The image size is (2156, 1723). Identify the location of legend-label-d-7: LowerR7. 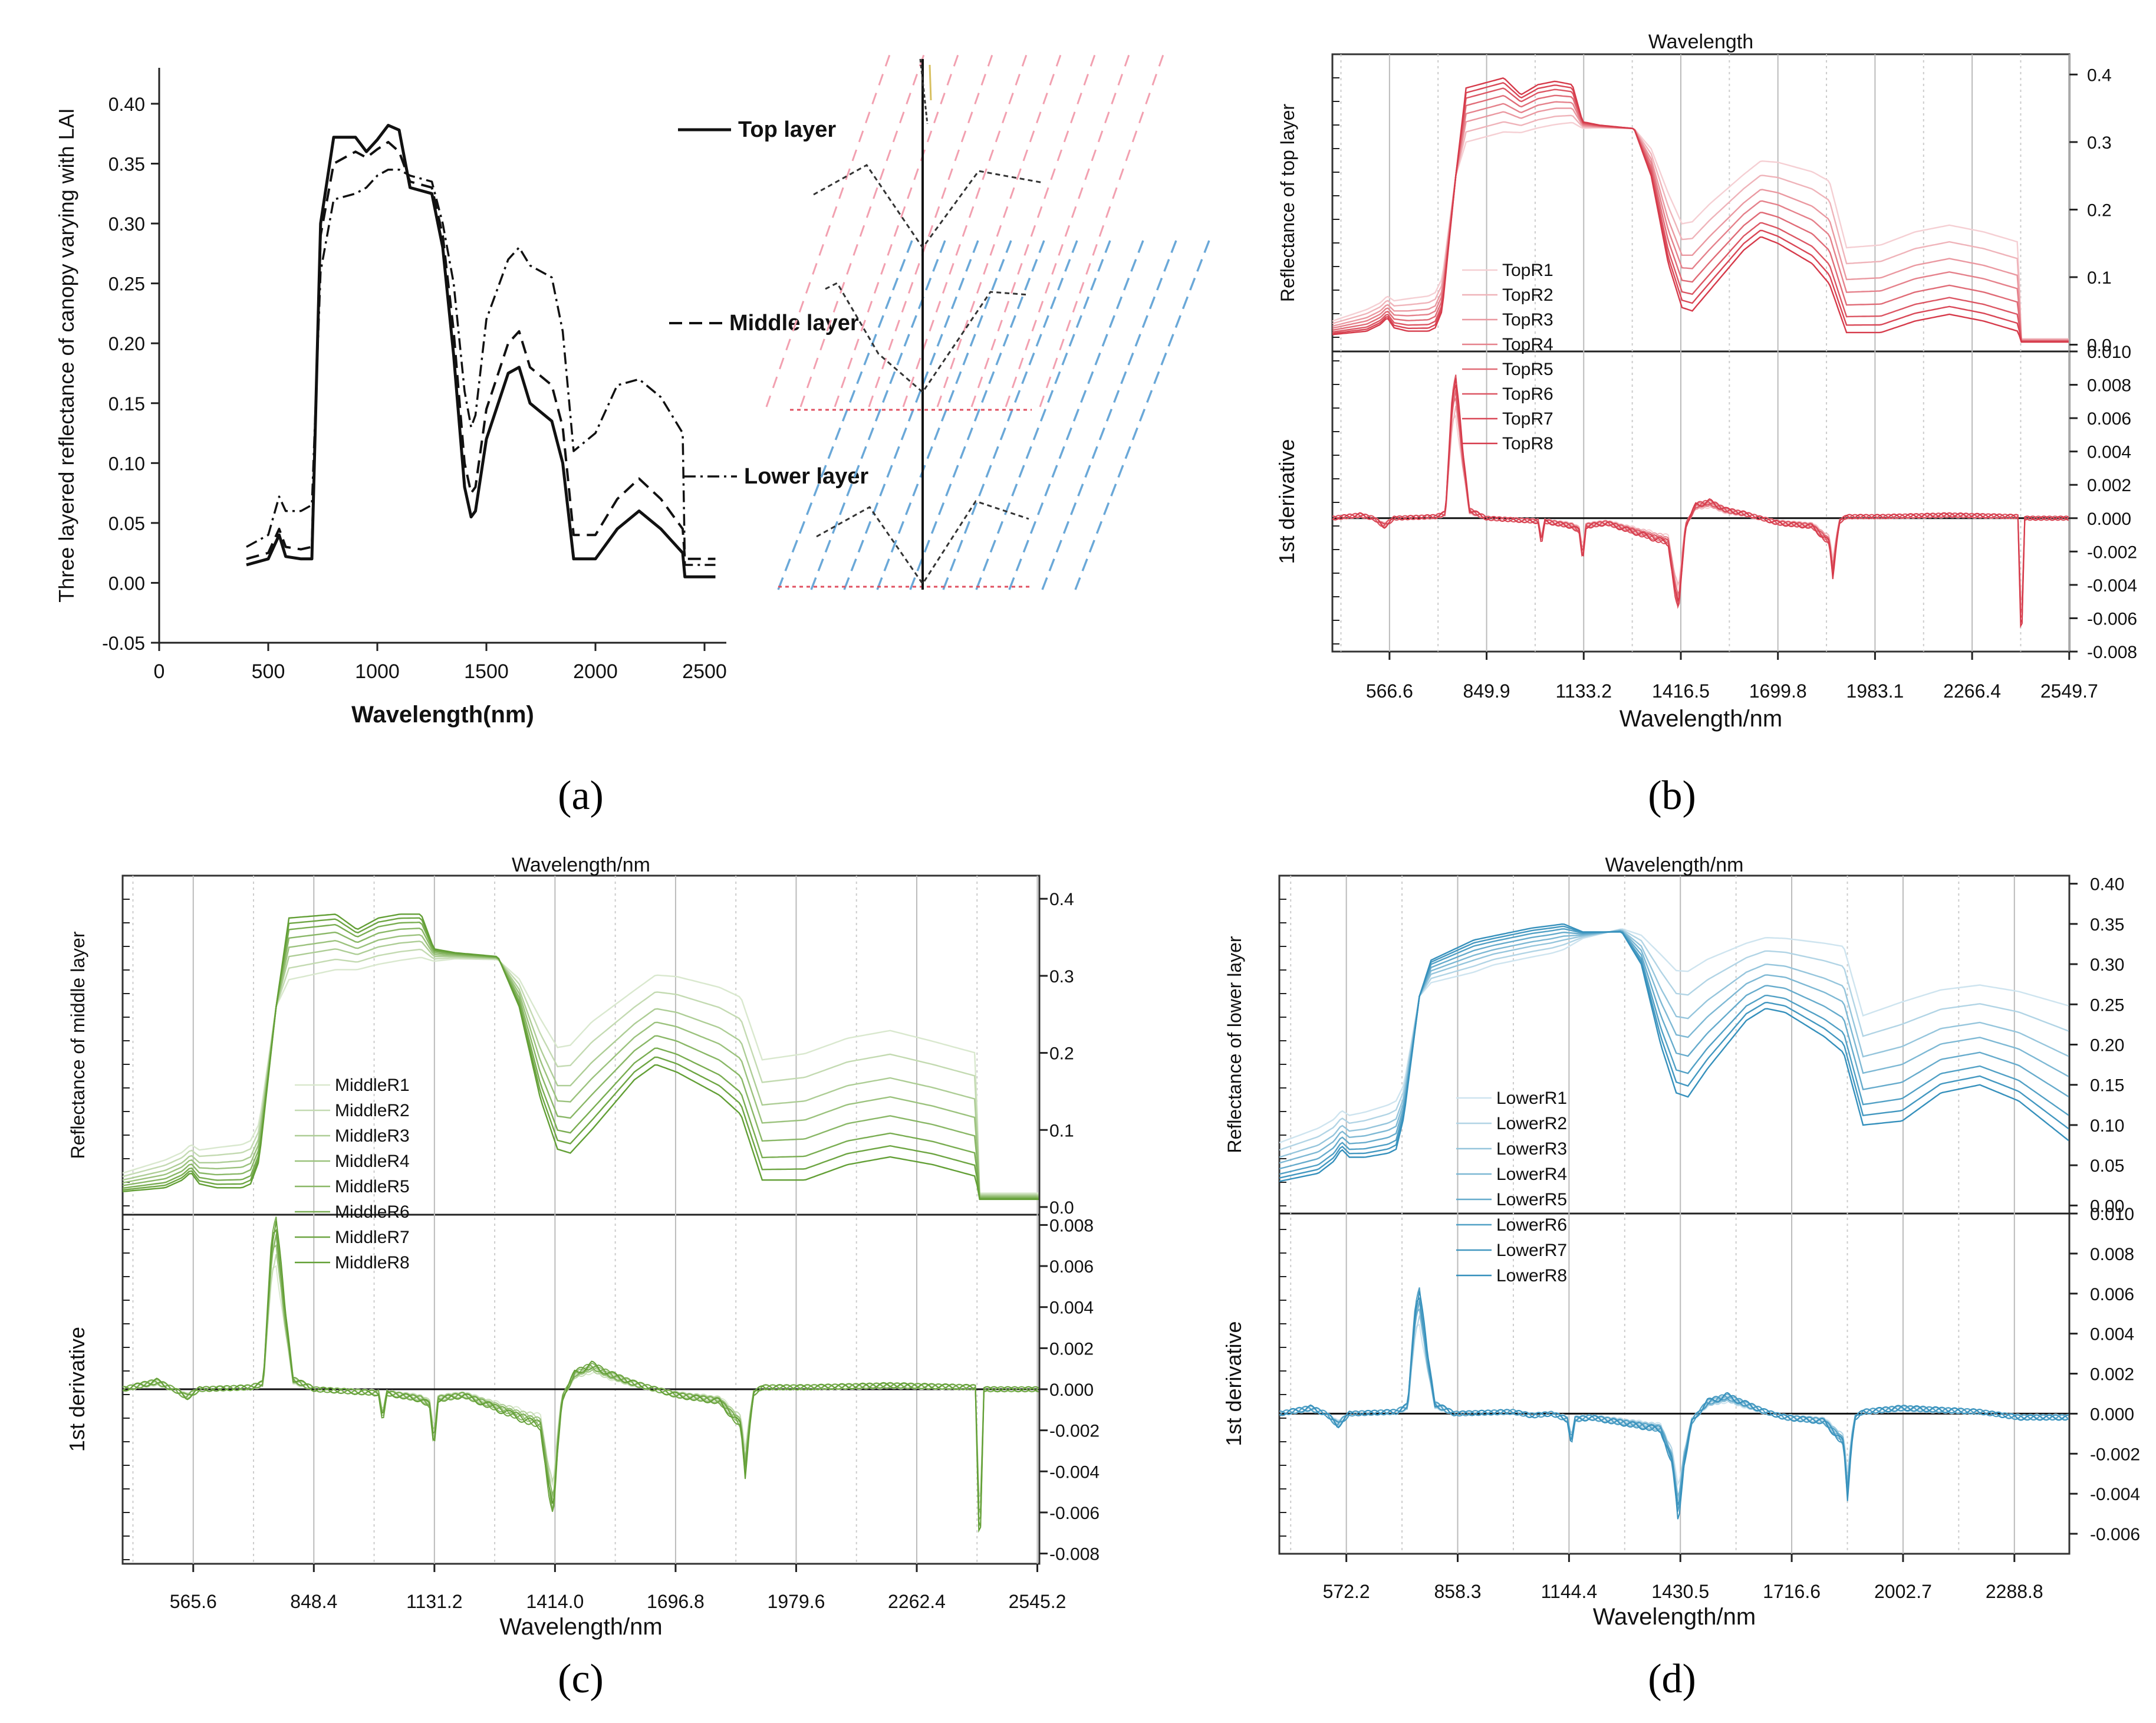
(1532, 1250).